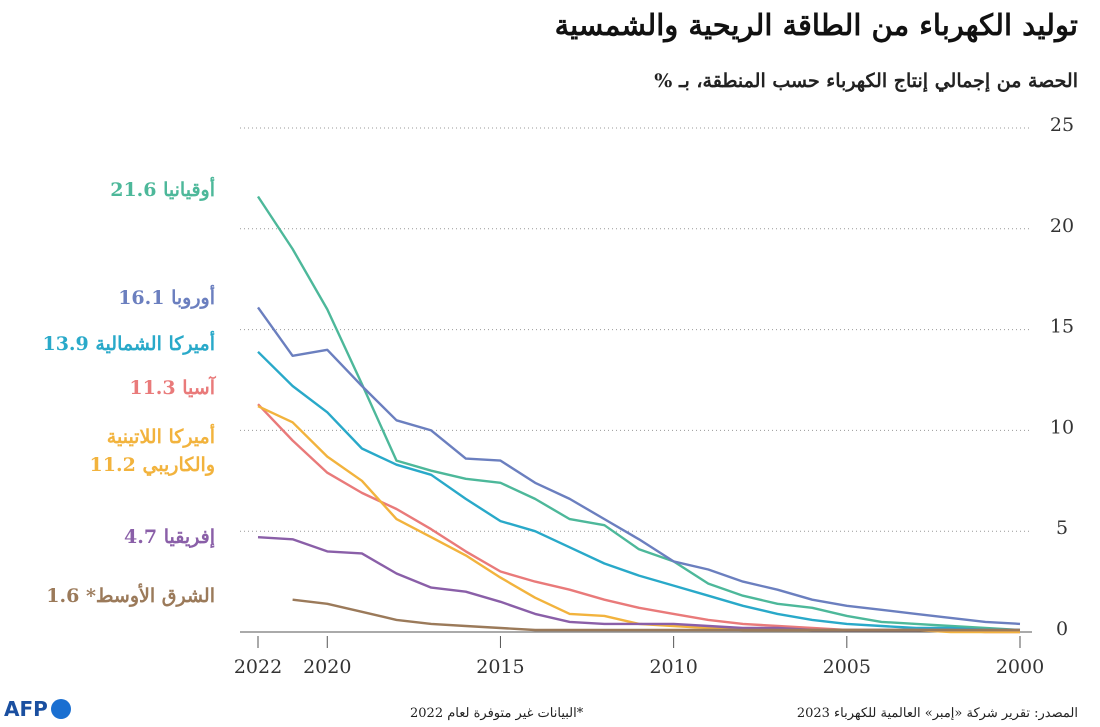 The height and width of the screenshot is (727, 1100). Describe the element at coordinates (1062, 125) in the screenshot. I see `y-tick-label: 25` at that location.